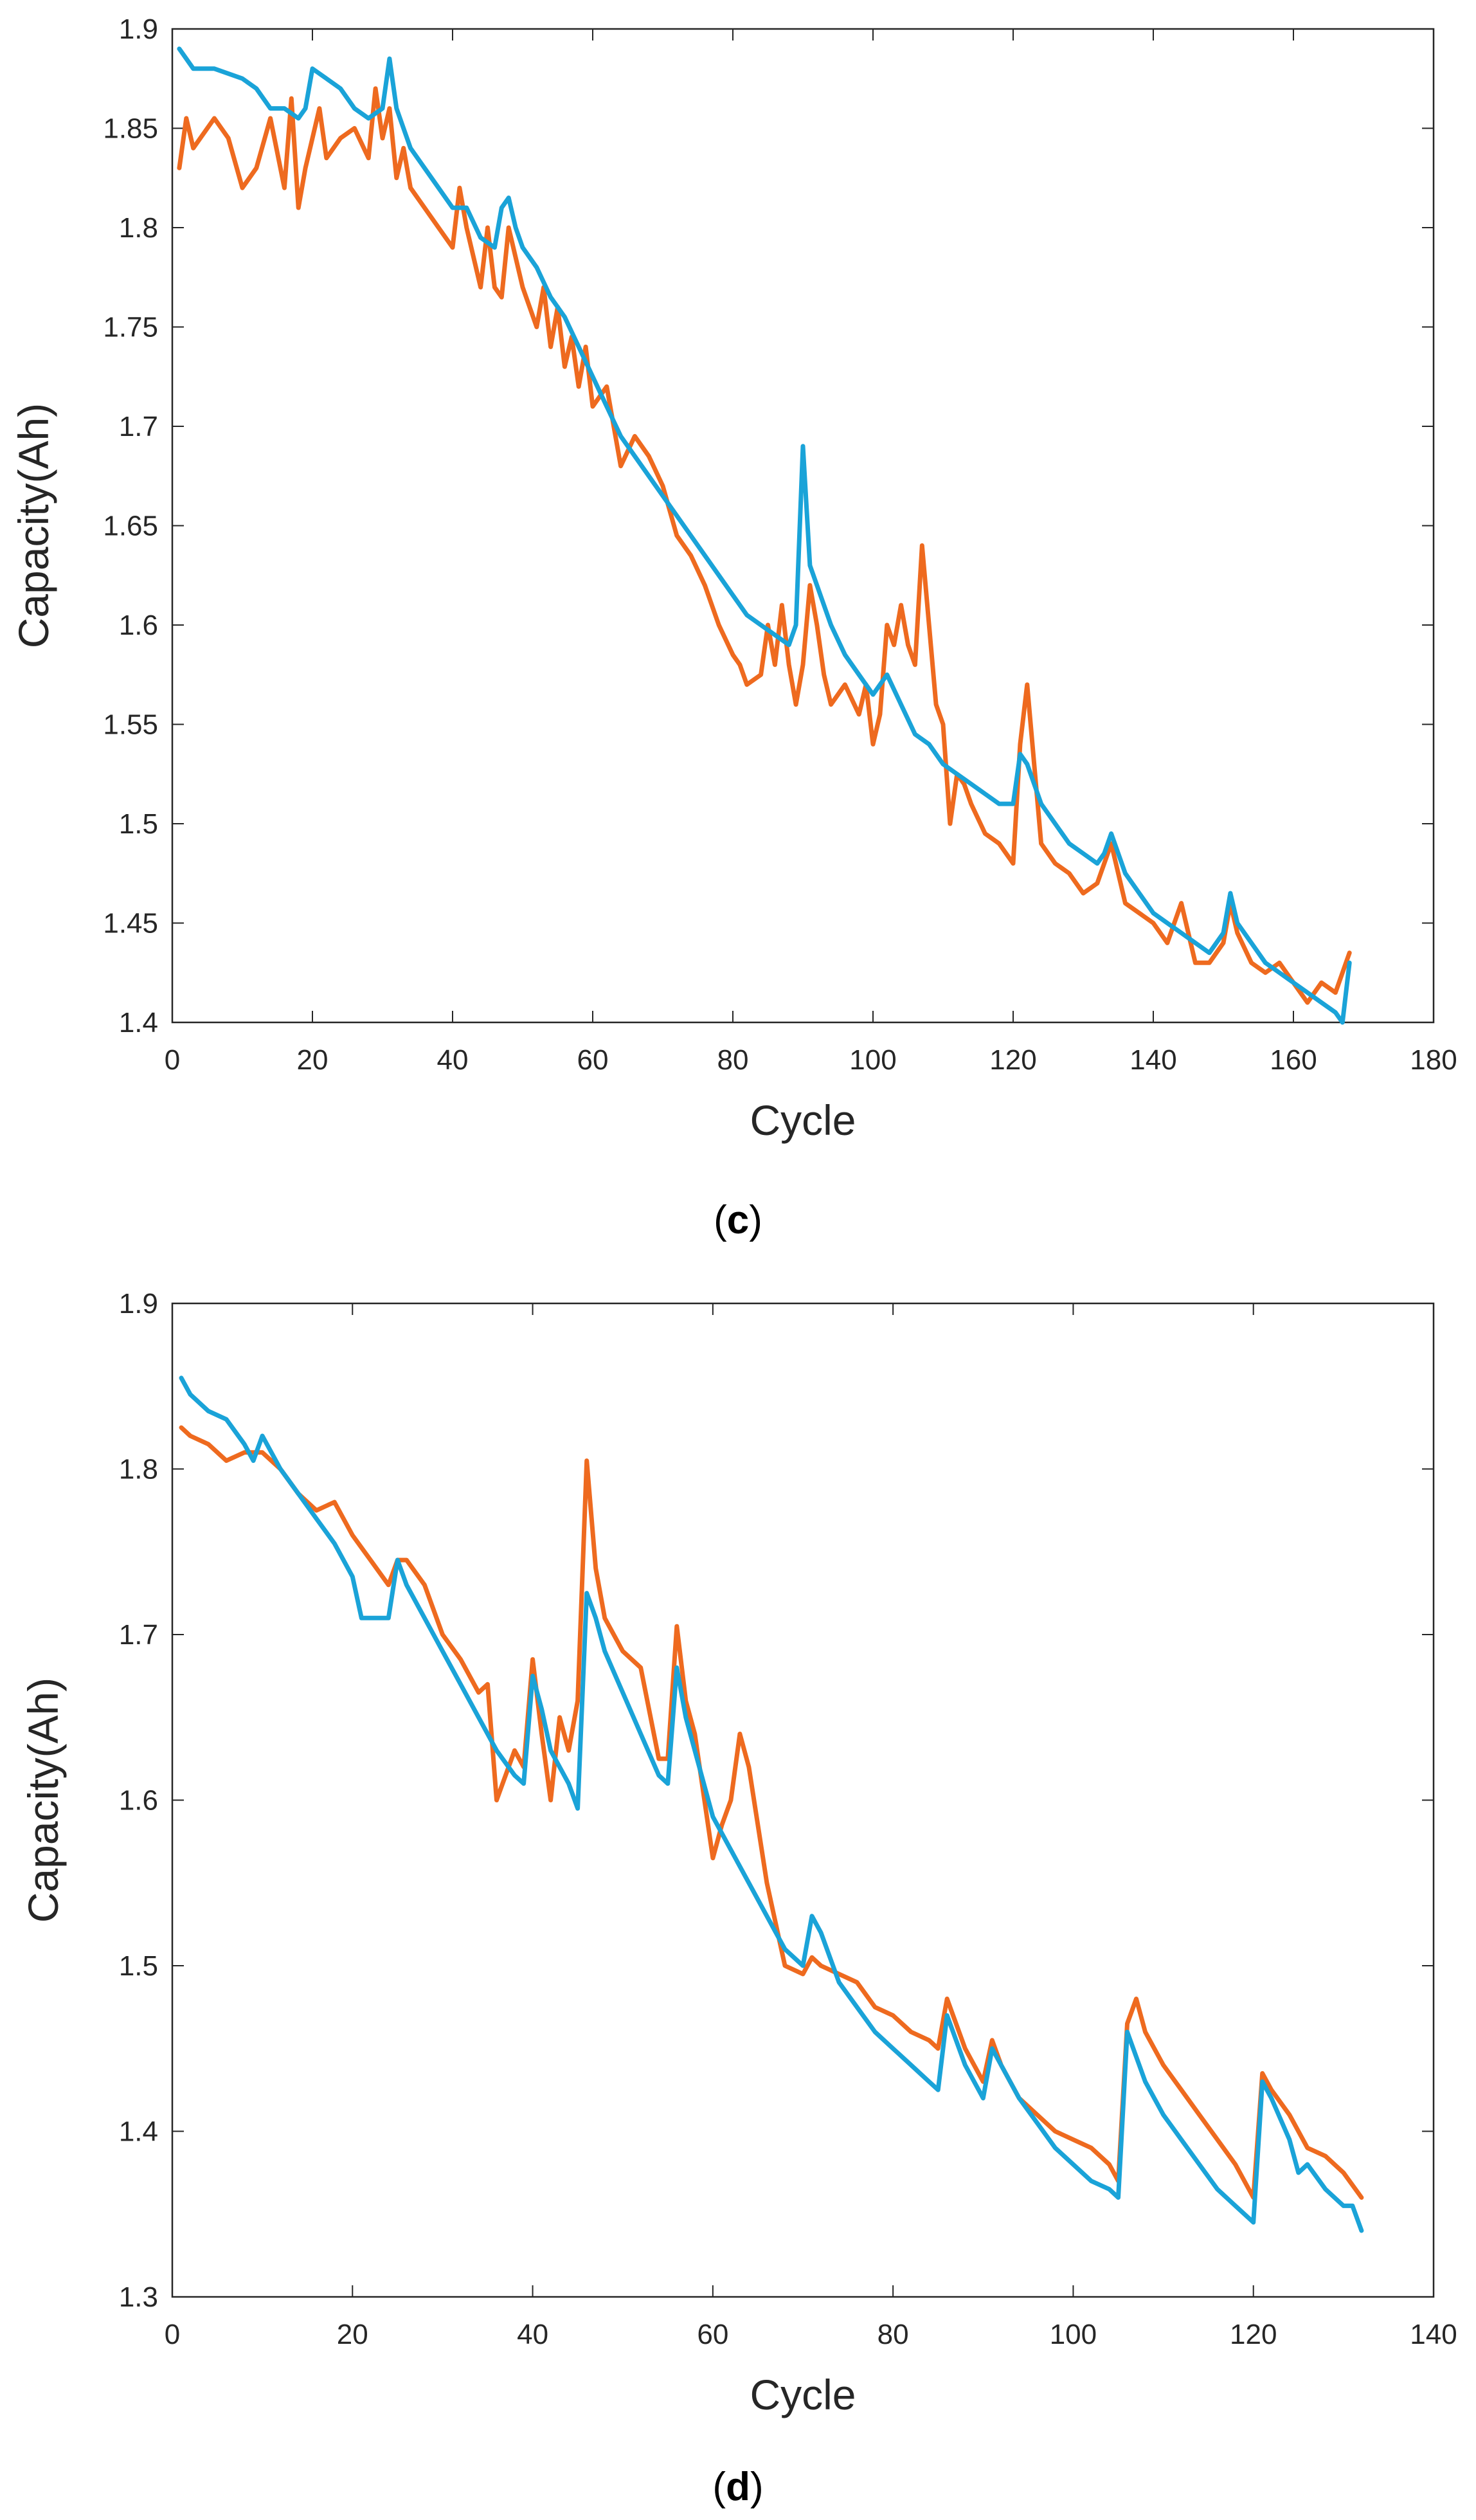 This screenshot has height=2520, width=1476. Describe the element at coordinates (130, 725) in the screenshot. I see `y-tick-label: 1.55` at that location.